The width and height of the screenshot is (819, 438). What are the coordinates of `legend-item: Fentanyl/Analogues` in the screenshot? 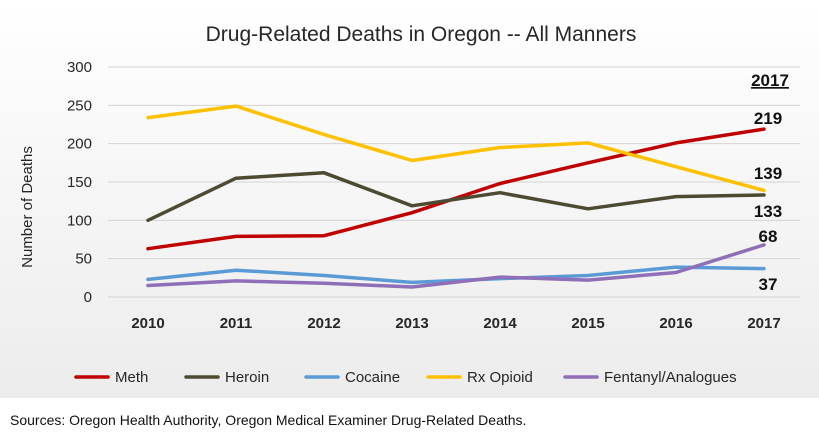 It's located at (650, 377).